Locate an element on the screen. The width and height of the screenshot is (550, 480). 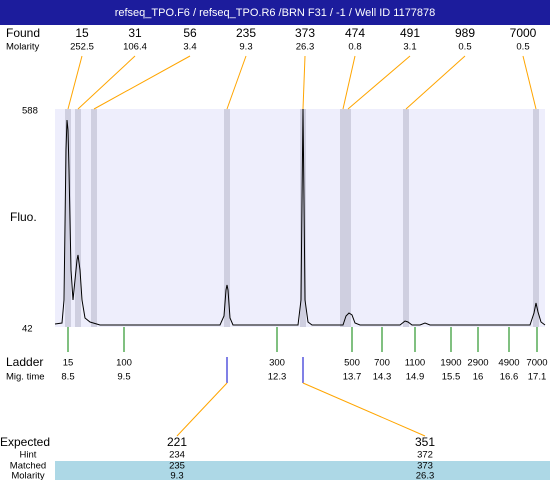
found-molarity: 0.8 is located at coordinates (354, 47).